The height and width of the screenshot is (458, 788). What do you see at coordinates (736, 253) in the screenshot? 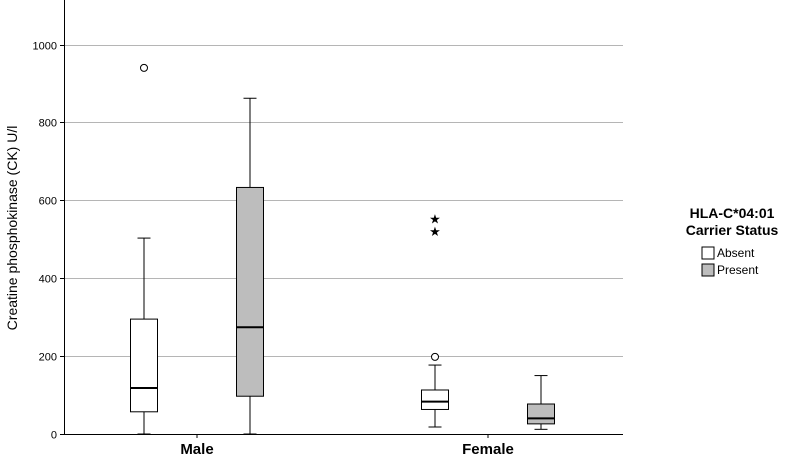
I see `legend-label-absent: Absent` at bounding box center [736, 253].